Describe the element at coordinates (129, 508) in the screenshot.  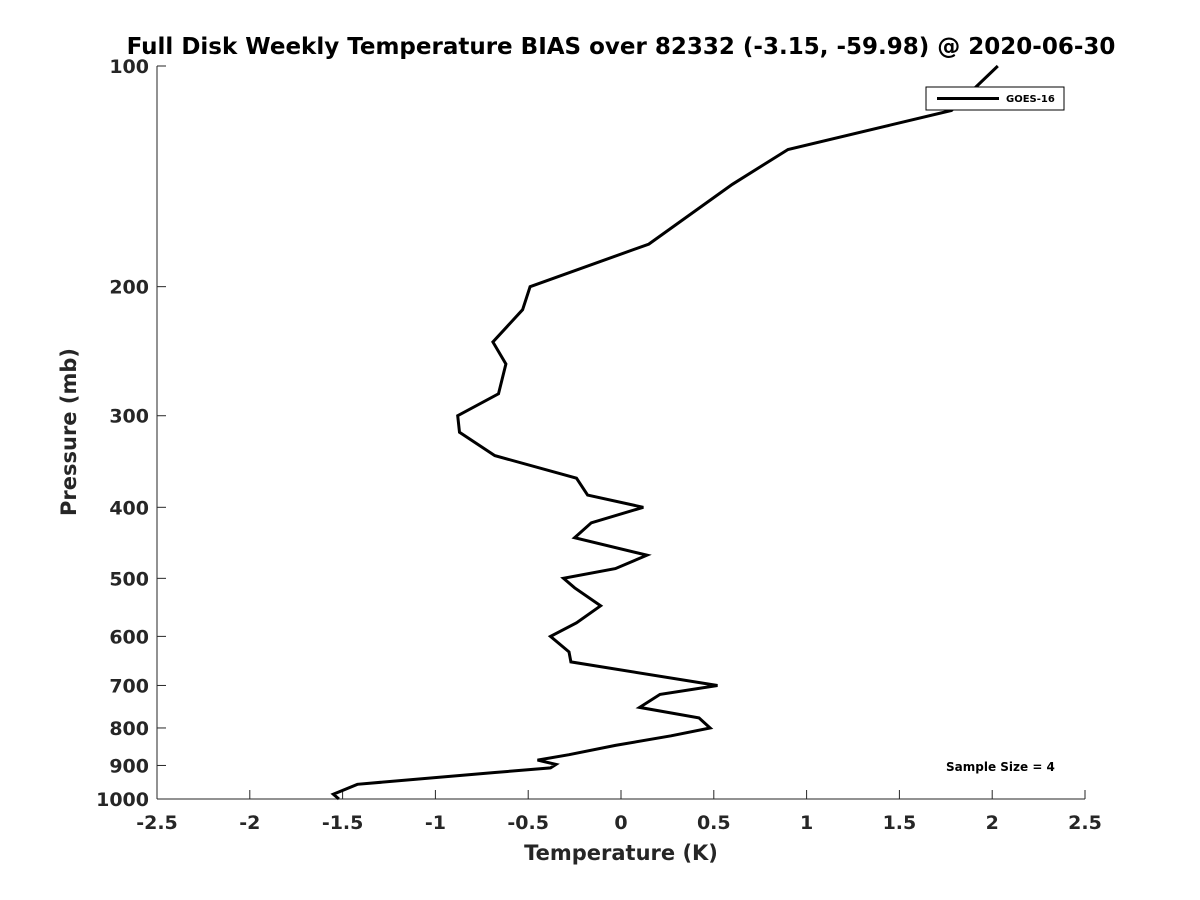
I see `y-tick-label: 400` at that location.